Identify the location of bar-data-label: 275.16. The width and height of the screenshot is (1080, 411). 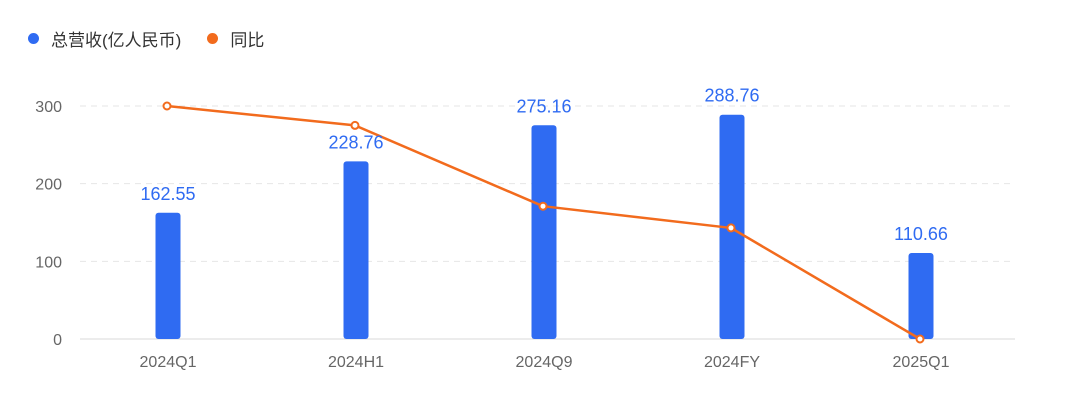
(543, 106).